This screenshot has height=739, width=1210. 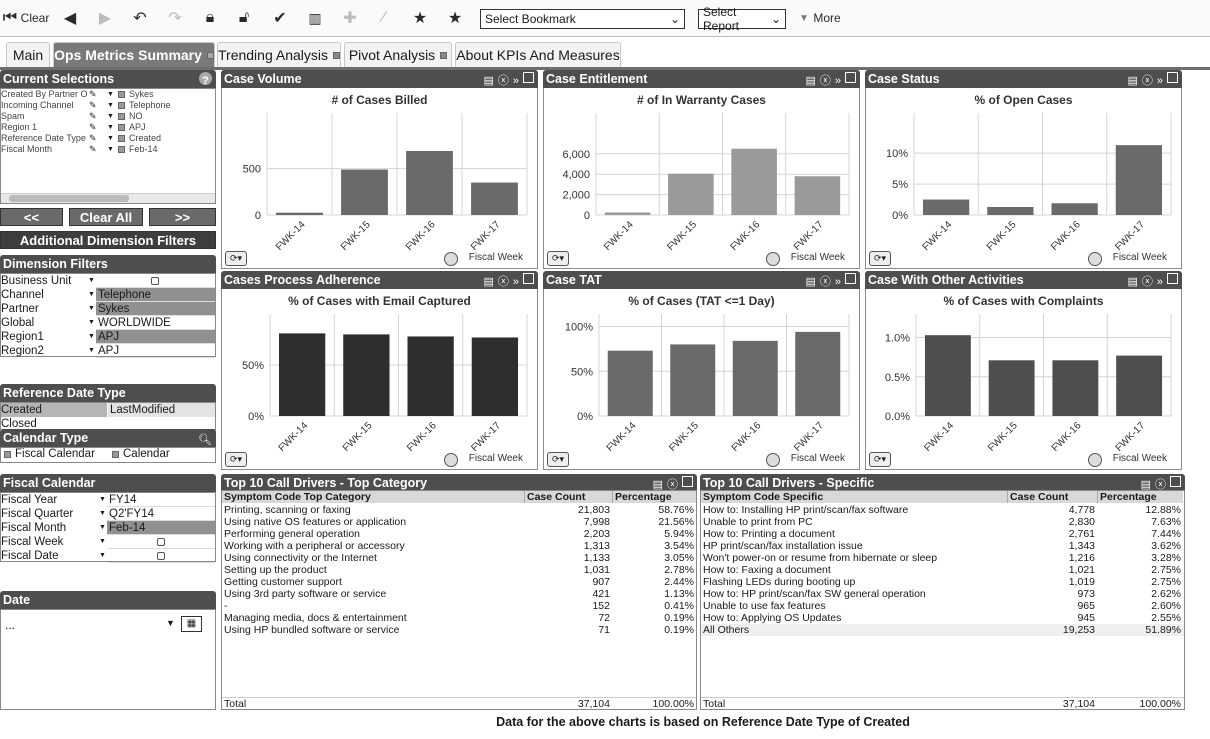 I want to click on tab-pivot-analysis: Pivot Analysis, so click(x=398, y=54).